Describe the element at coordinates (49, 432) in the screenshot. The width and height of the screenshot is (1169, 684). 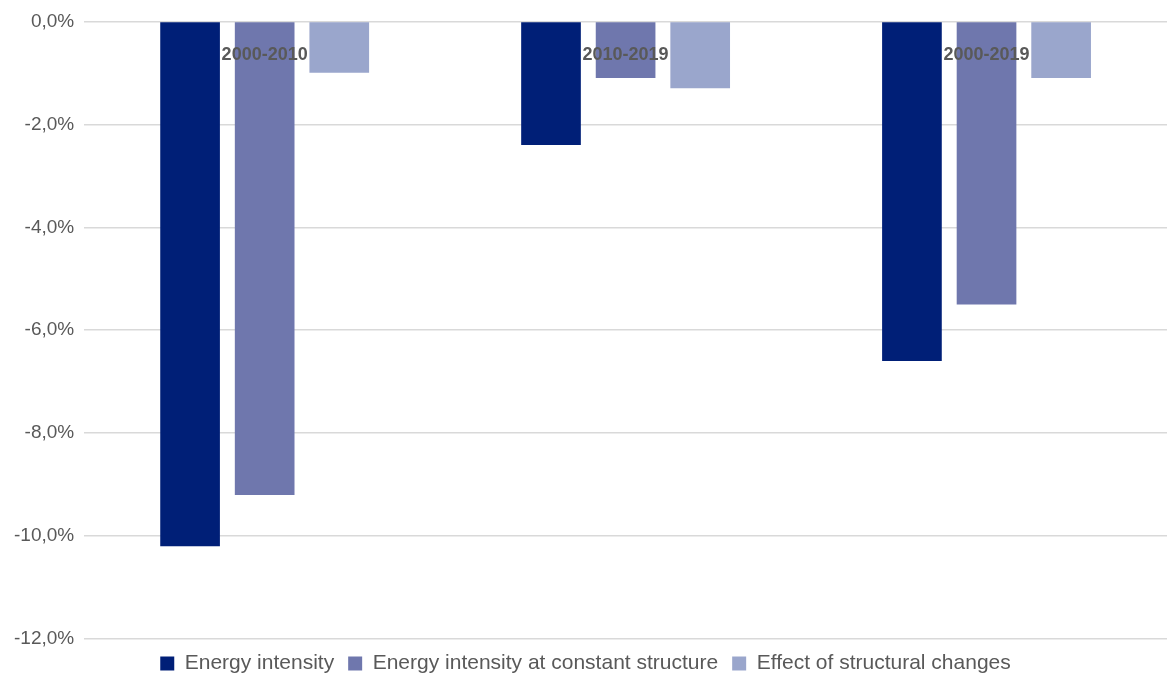
I see `y-tick-label: -8,0%` at that location.